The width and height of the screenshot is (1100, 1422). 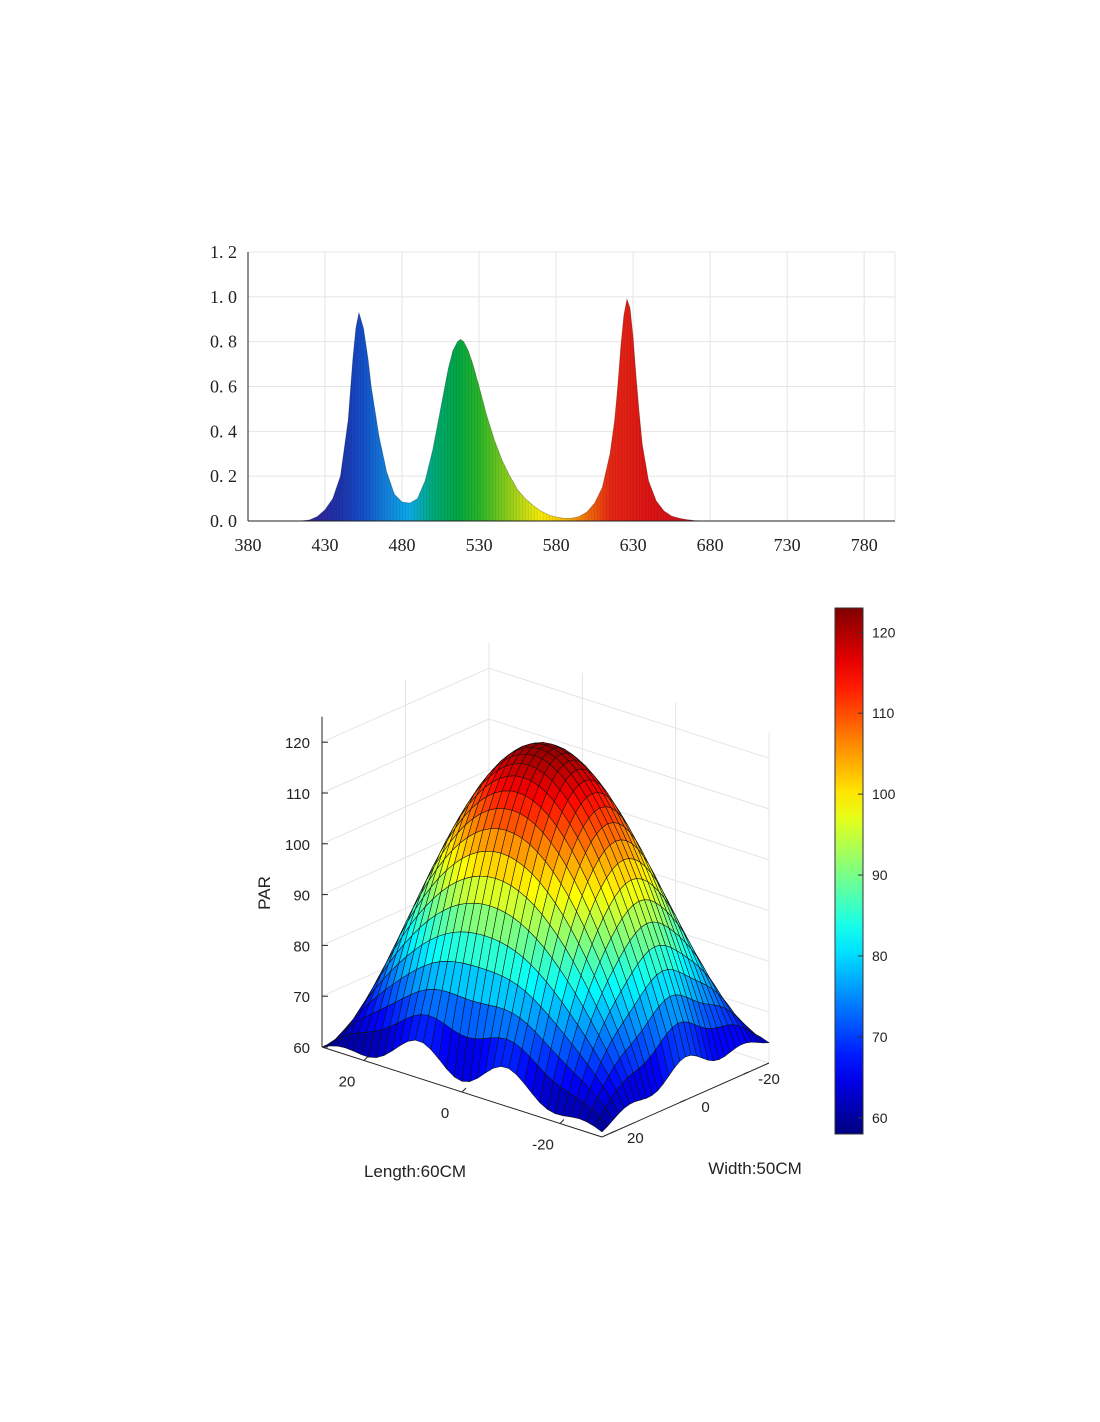 What do you see at coordinates (705, 1107) in the screenshot?
I see `width-tick: 0` at bounding box center [705, 1107].